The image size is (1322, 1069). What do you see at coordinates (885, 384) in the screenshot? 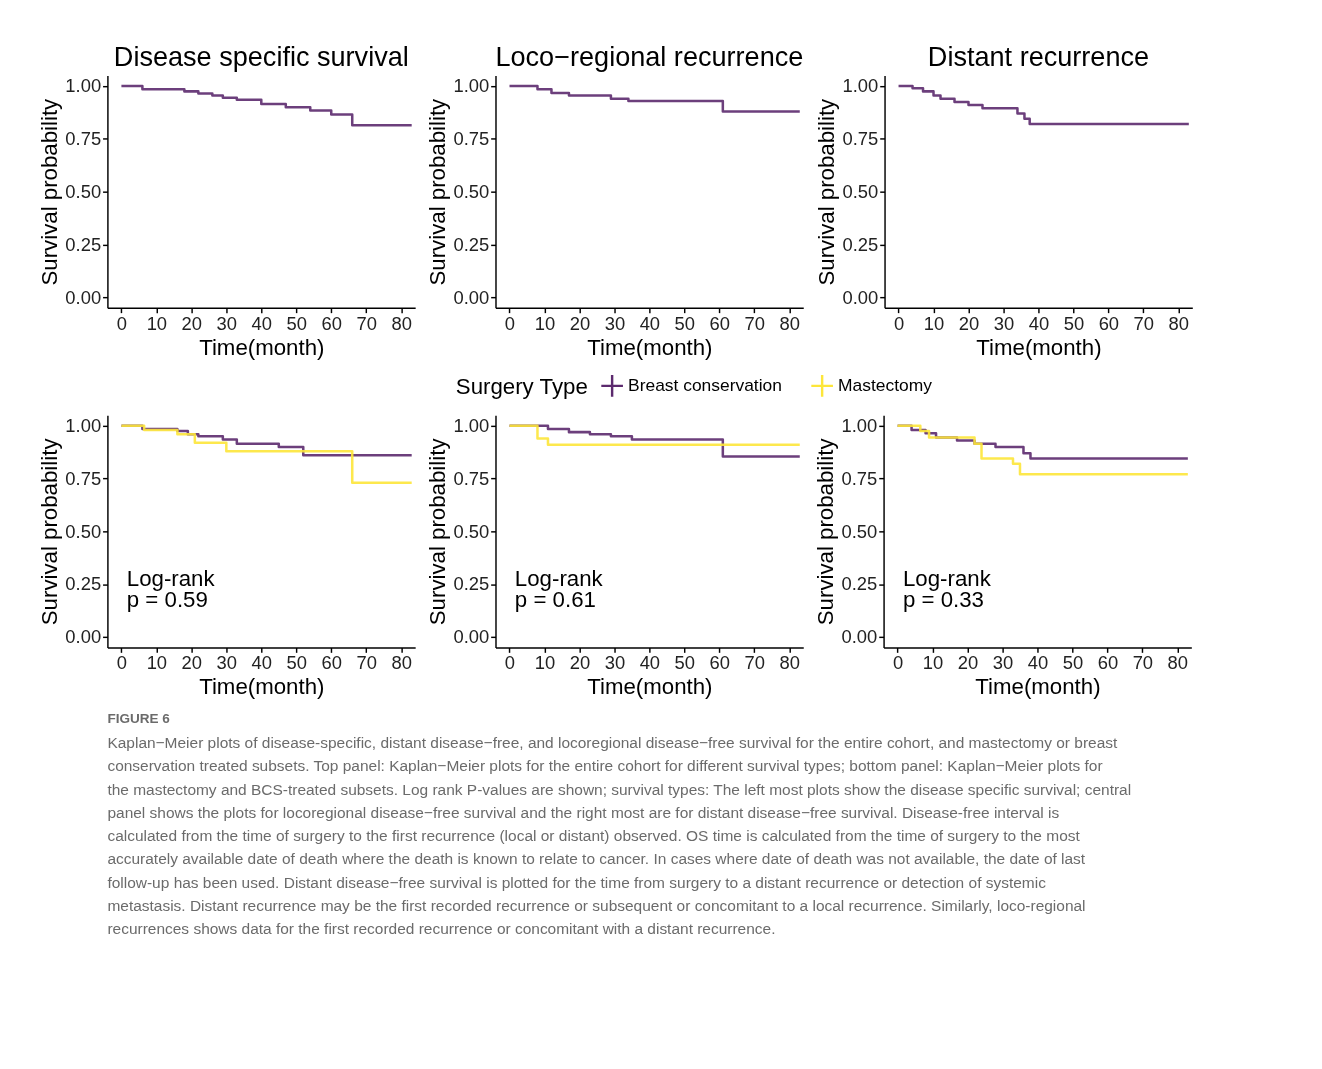
I see `legend-label: Mastectomy` at bounding box center [885, 384].